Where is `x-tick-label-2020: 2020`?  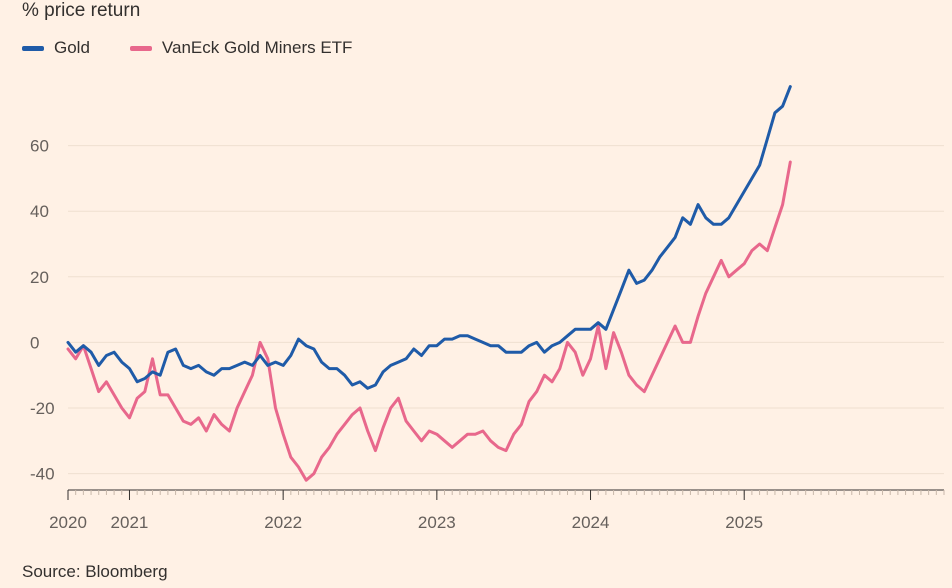
x-tick-label-2020: 2020 is located at coordinates (68, 522).